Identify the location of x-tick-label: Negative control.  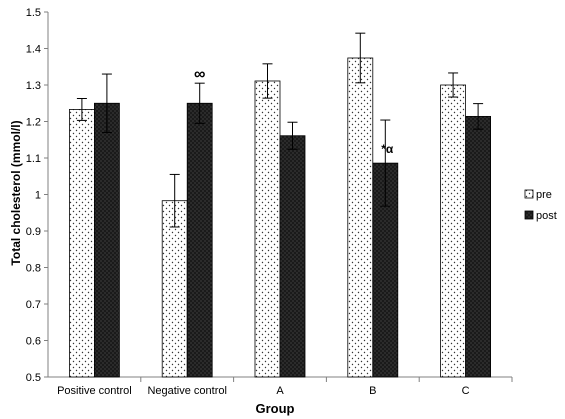
(187, 391).